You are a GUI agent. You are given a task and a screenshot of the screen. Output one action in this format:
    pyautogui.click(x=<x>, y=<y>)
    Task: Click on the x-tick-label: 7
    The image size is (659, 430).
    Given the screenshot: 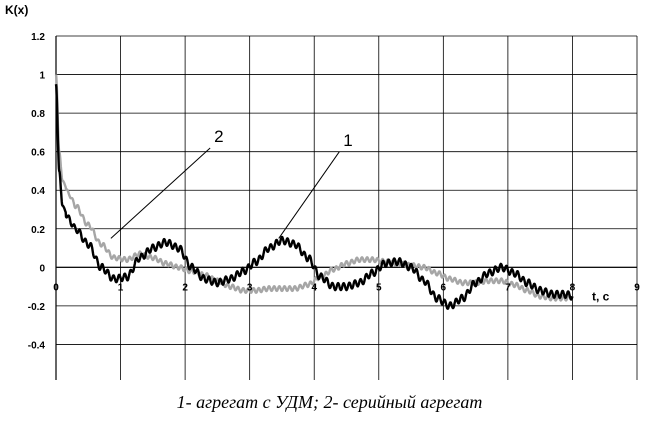 What is the action you would take?
    pyautogui.click(x=508, y=287)
    